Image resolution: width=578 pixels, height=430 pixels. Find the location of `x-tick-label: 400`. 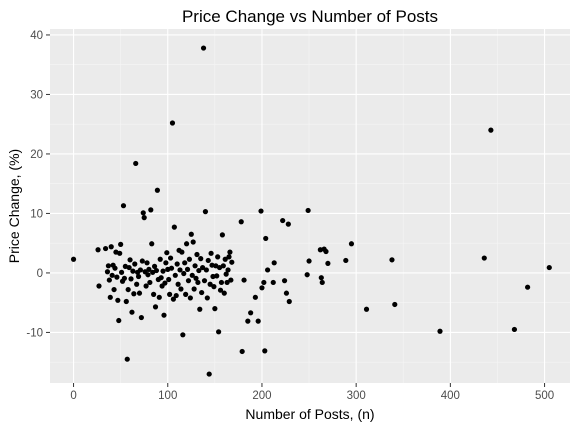

x-tick-label: 400 is located at coordinates (450, 396).